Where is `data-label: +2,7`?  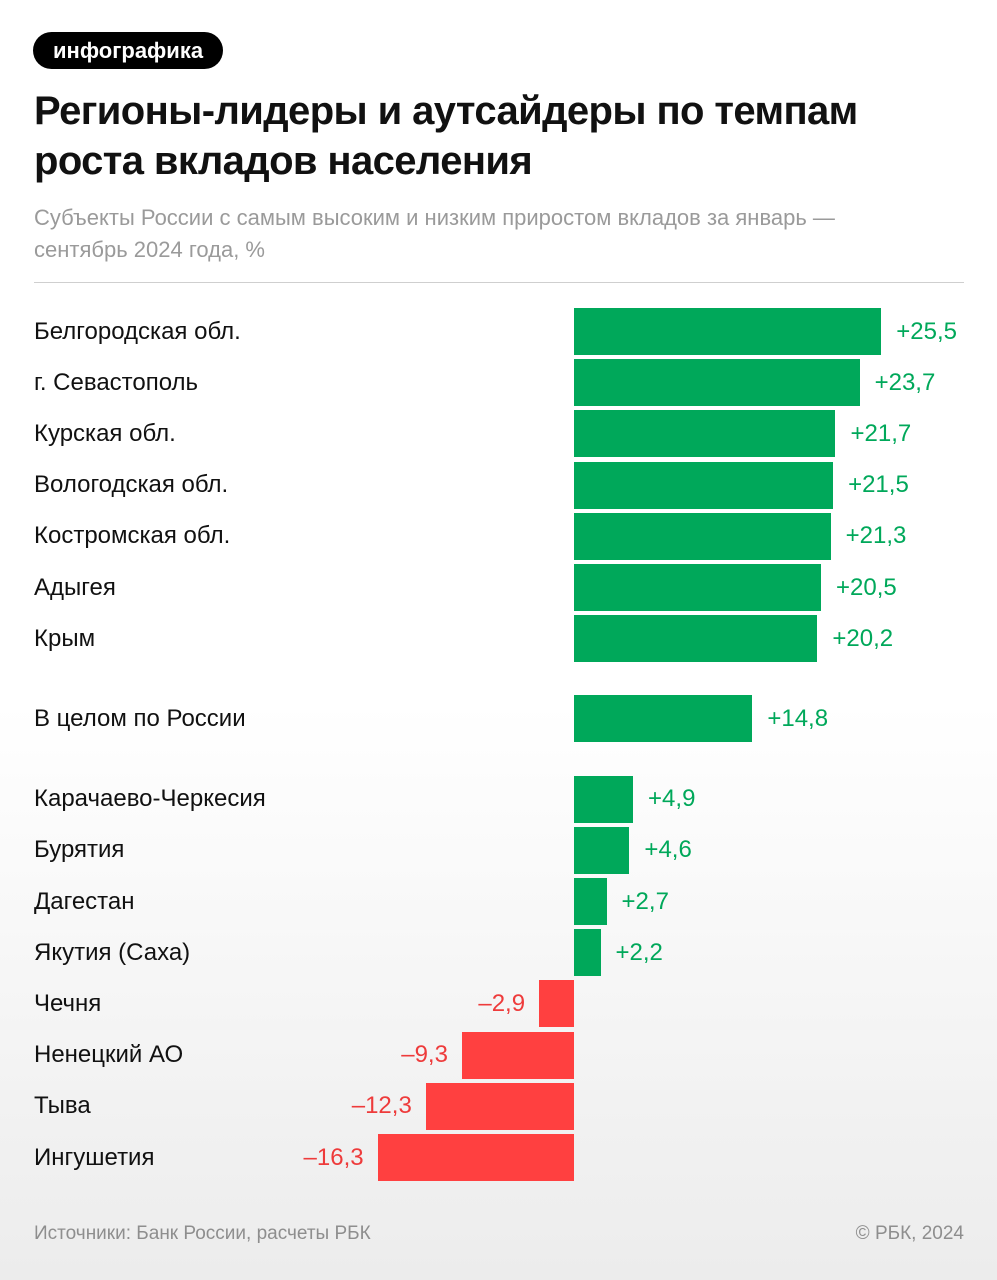
data-label: +2,7 is located at coordinates (645, 901).